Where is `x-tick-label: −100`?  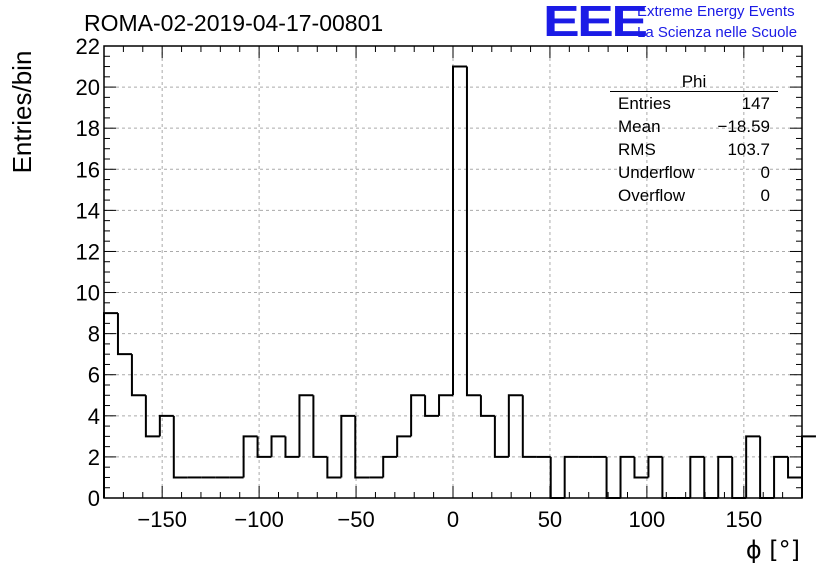 x-tick-label: −100 is located at coordinates (259, 519).